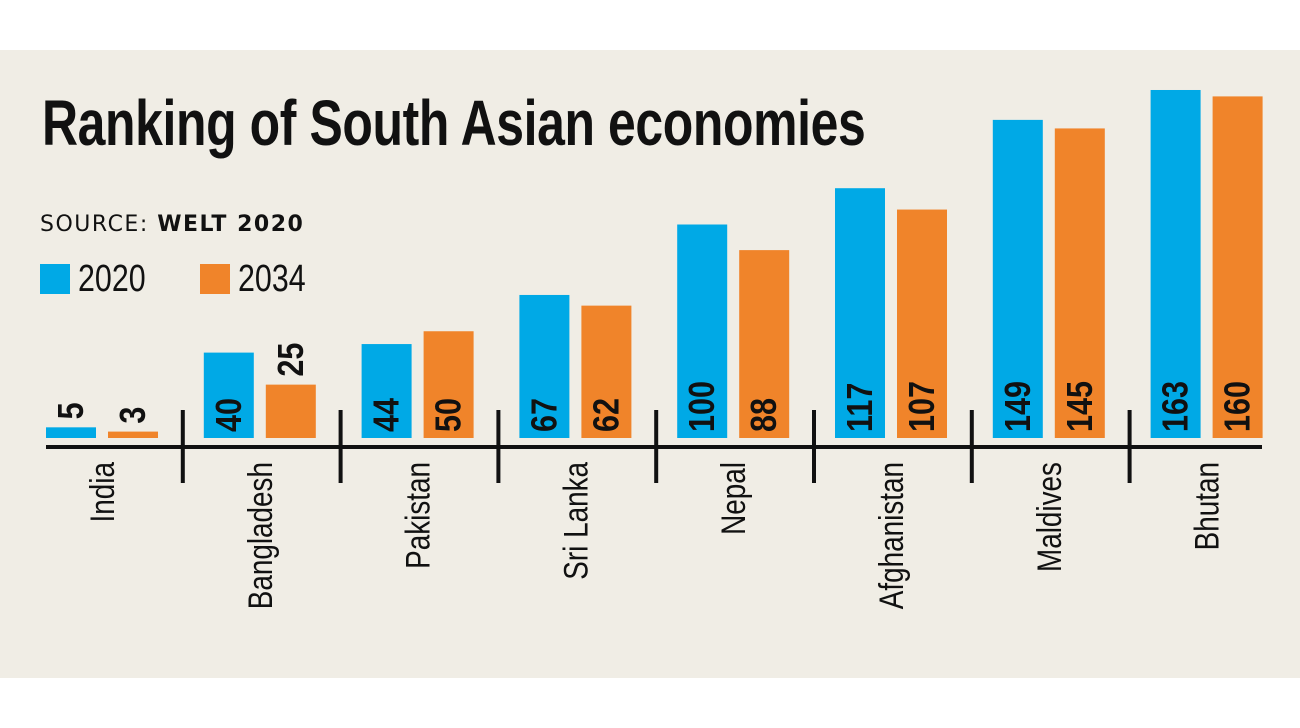  What do you see at coordinates (765, 415) in the screenshot?
I see `value-label: 88` at bounding box center [765, 415].